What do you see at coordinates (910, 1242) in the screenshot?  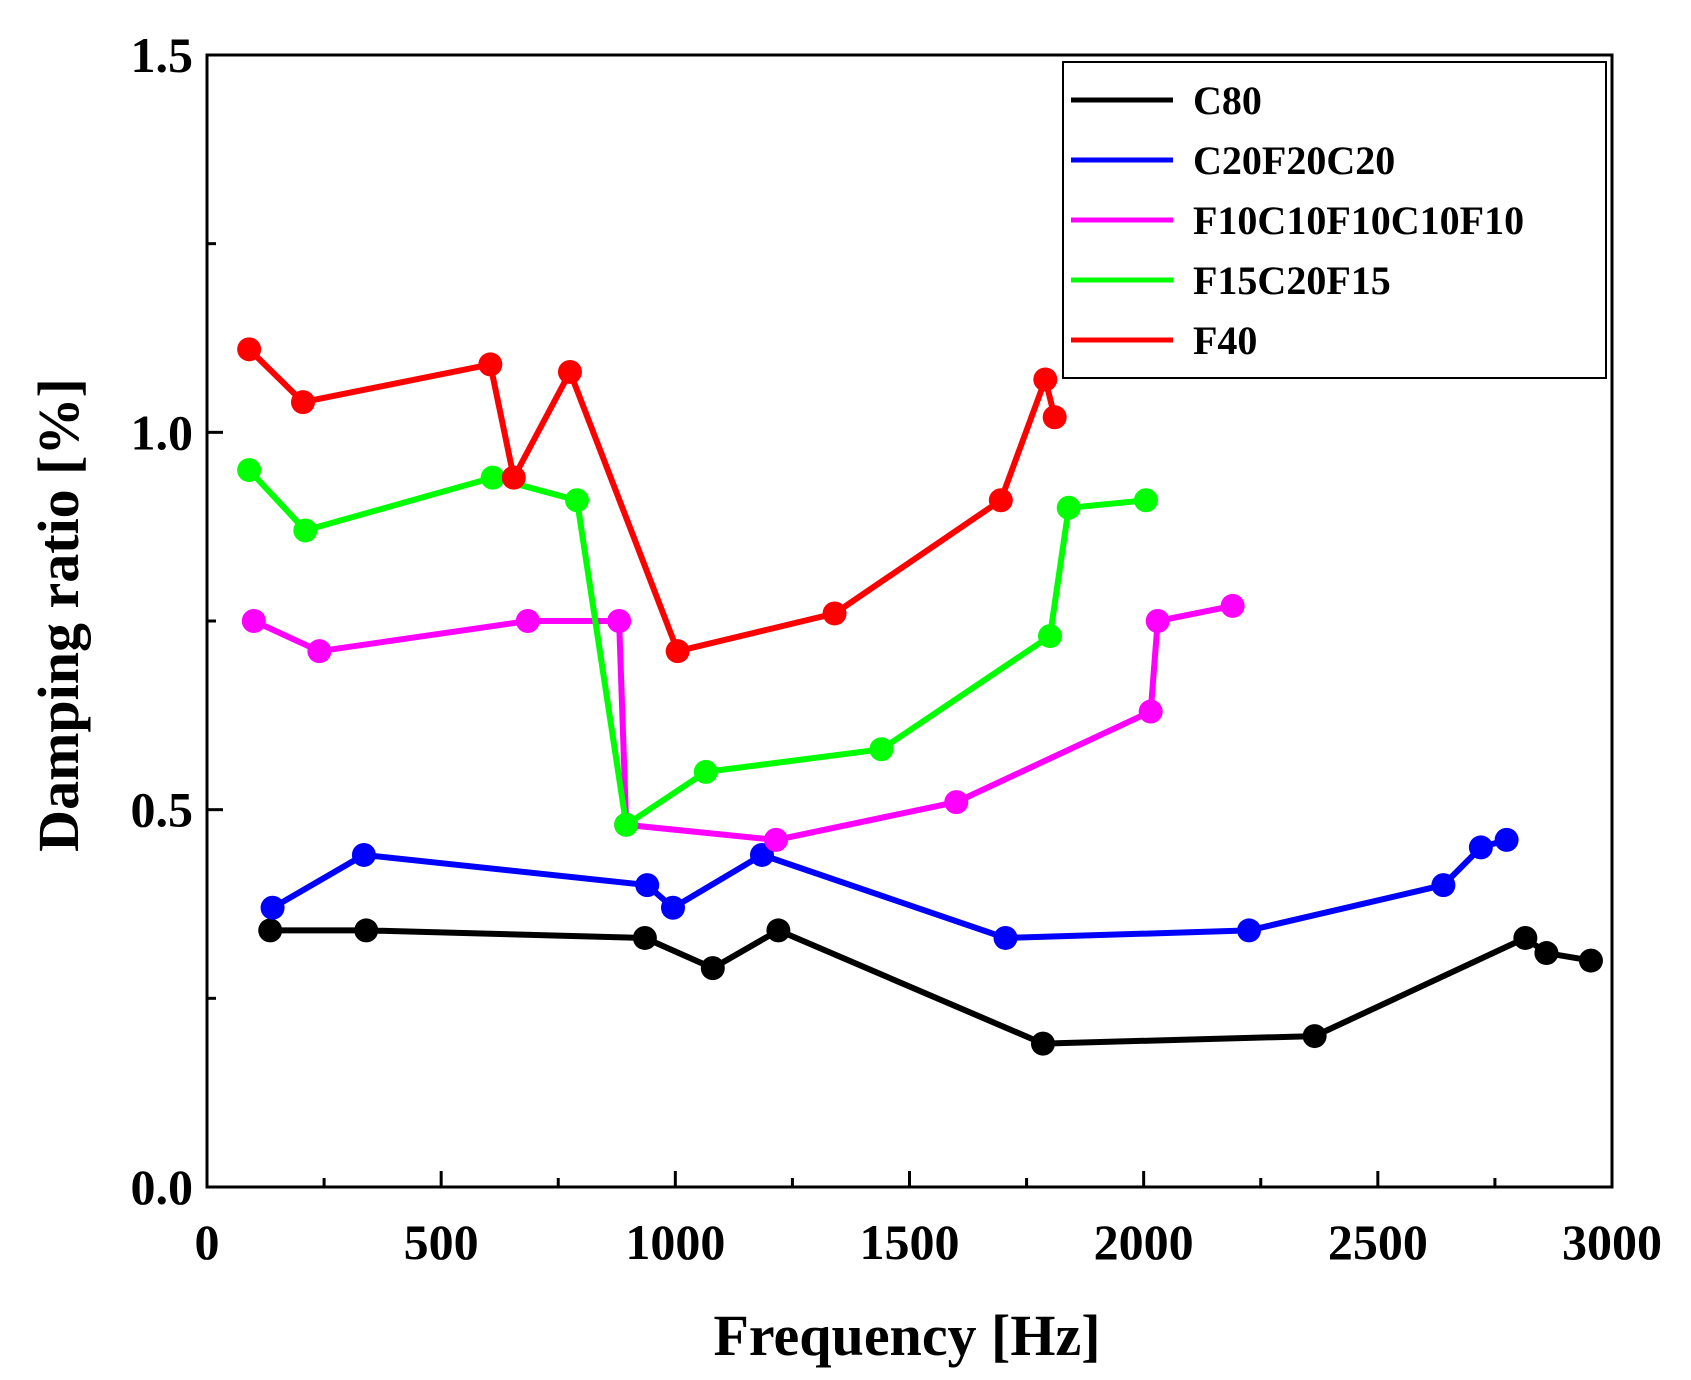 I see `x-tick-label: 1500` at bounding box center [910, 1242].